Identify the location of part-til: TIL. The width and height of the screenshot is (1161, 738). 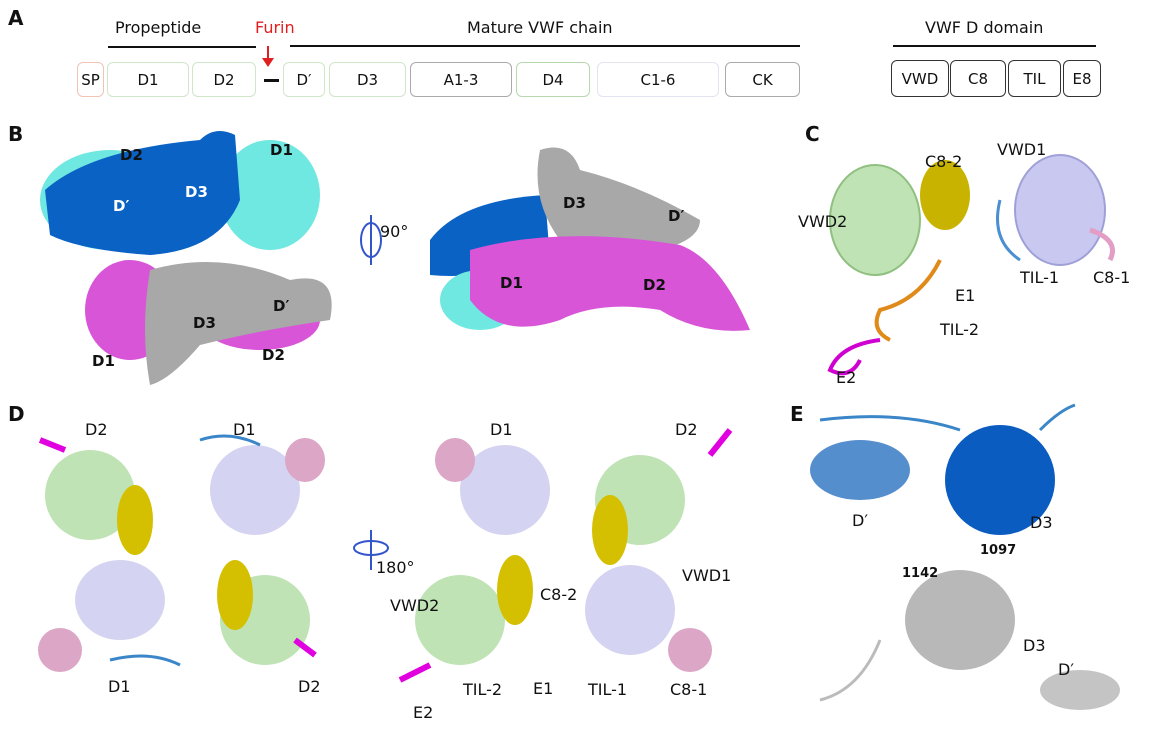
(1034, 78).